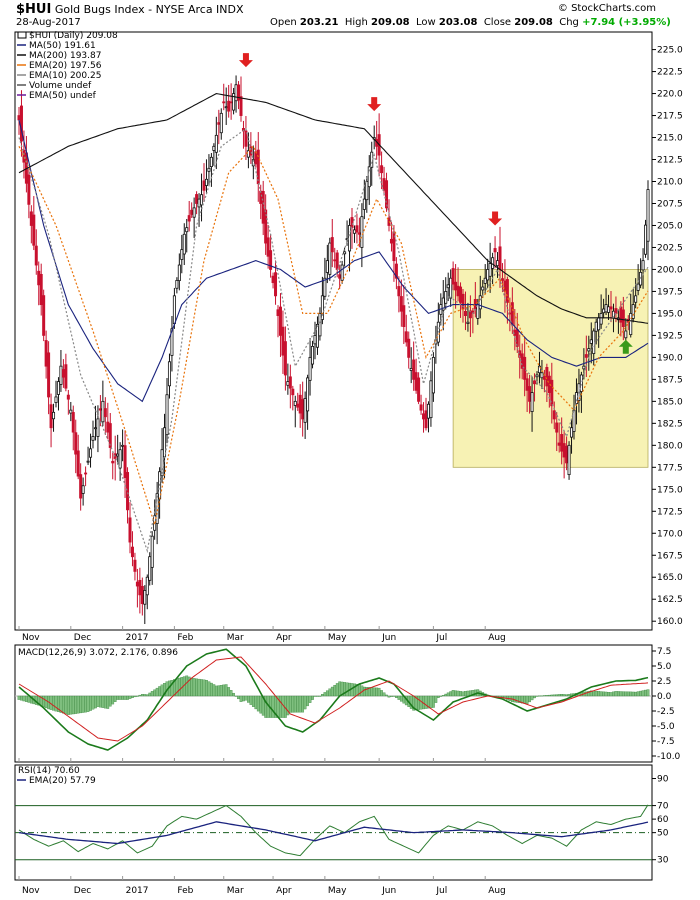 The width and height of the screenshot is (700, 900). I want to click on price-axis-tick-label: 160.0, so click(670, 622).